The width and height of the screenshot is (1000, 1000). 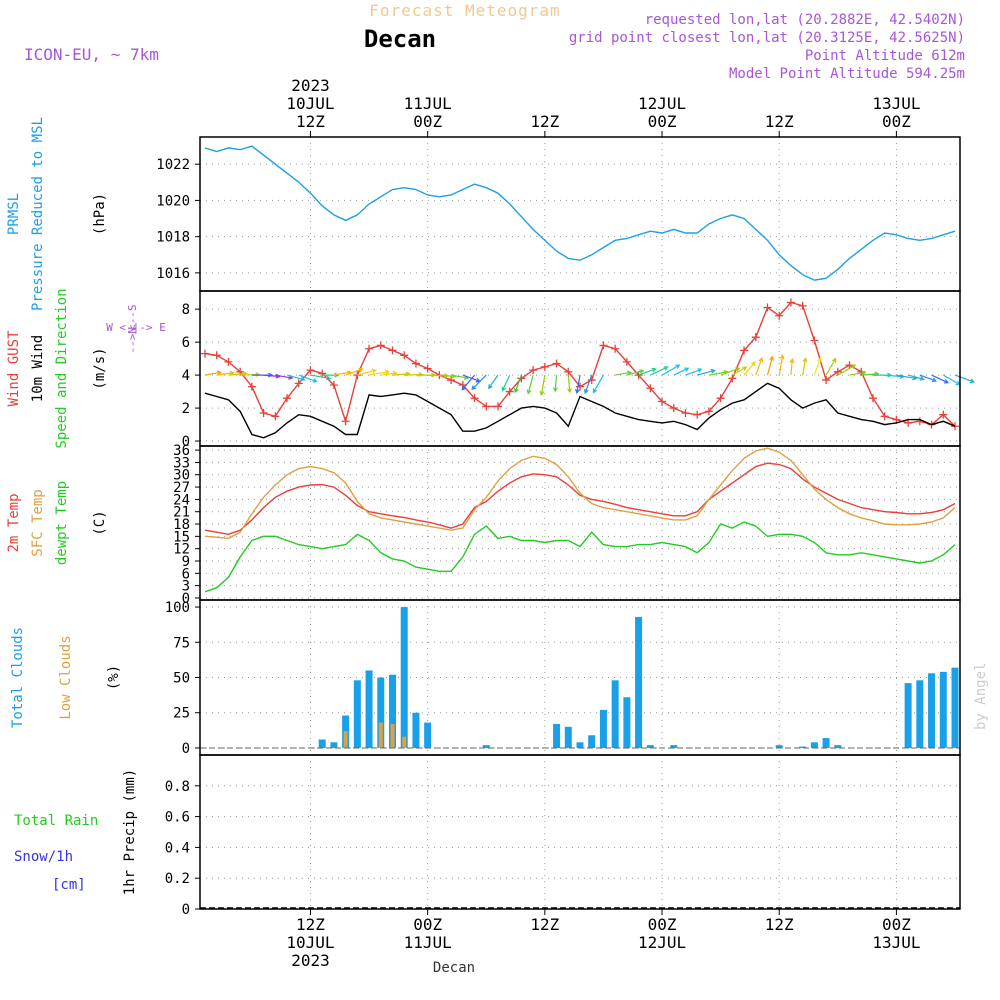 I want to click on y-tick-label: 0.8, so click(x=177, y=787).